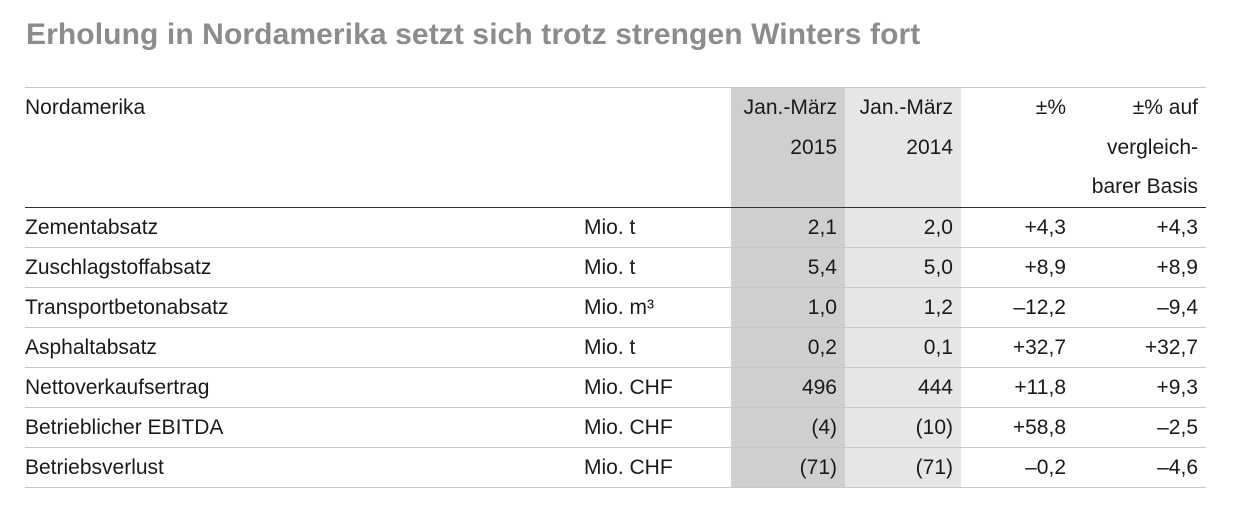 This screenshot has width=1236, height=531. Describe the element at coordinates (304, 267) in the screenshot. I see `row-label: Zuschlagstoffabsatz` at that location.